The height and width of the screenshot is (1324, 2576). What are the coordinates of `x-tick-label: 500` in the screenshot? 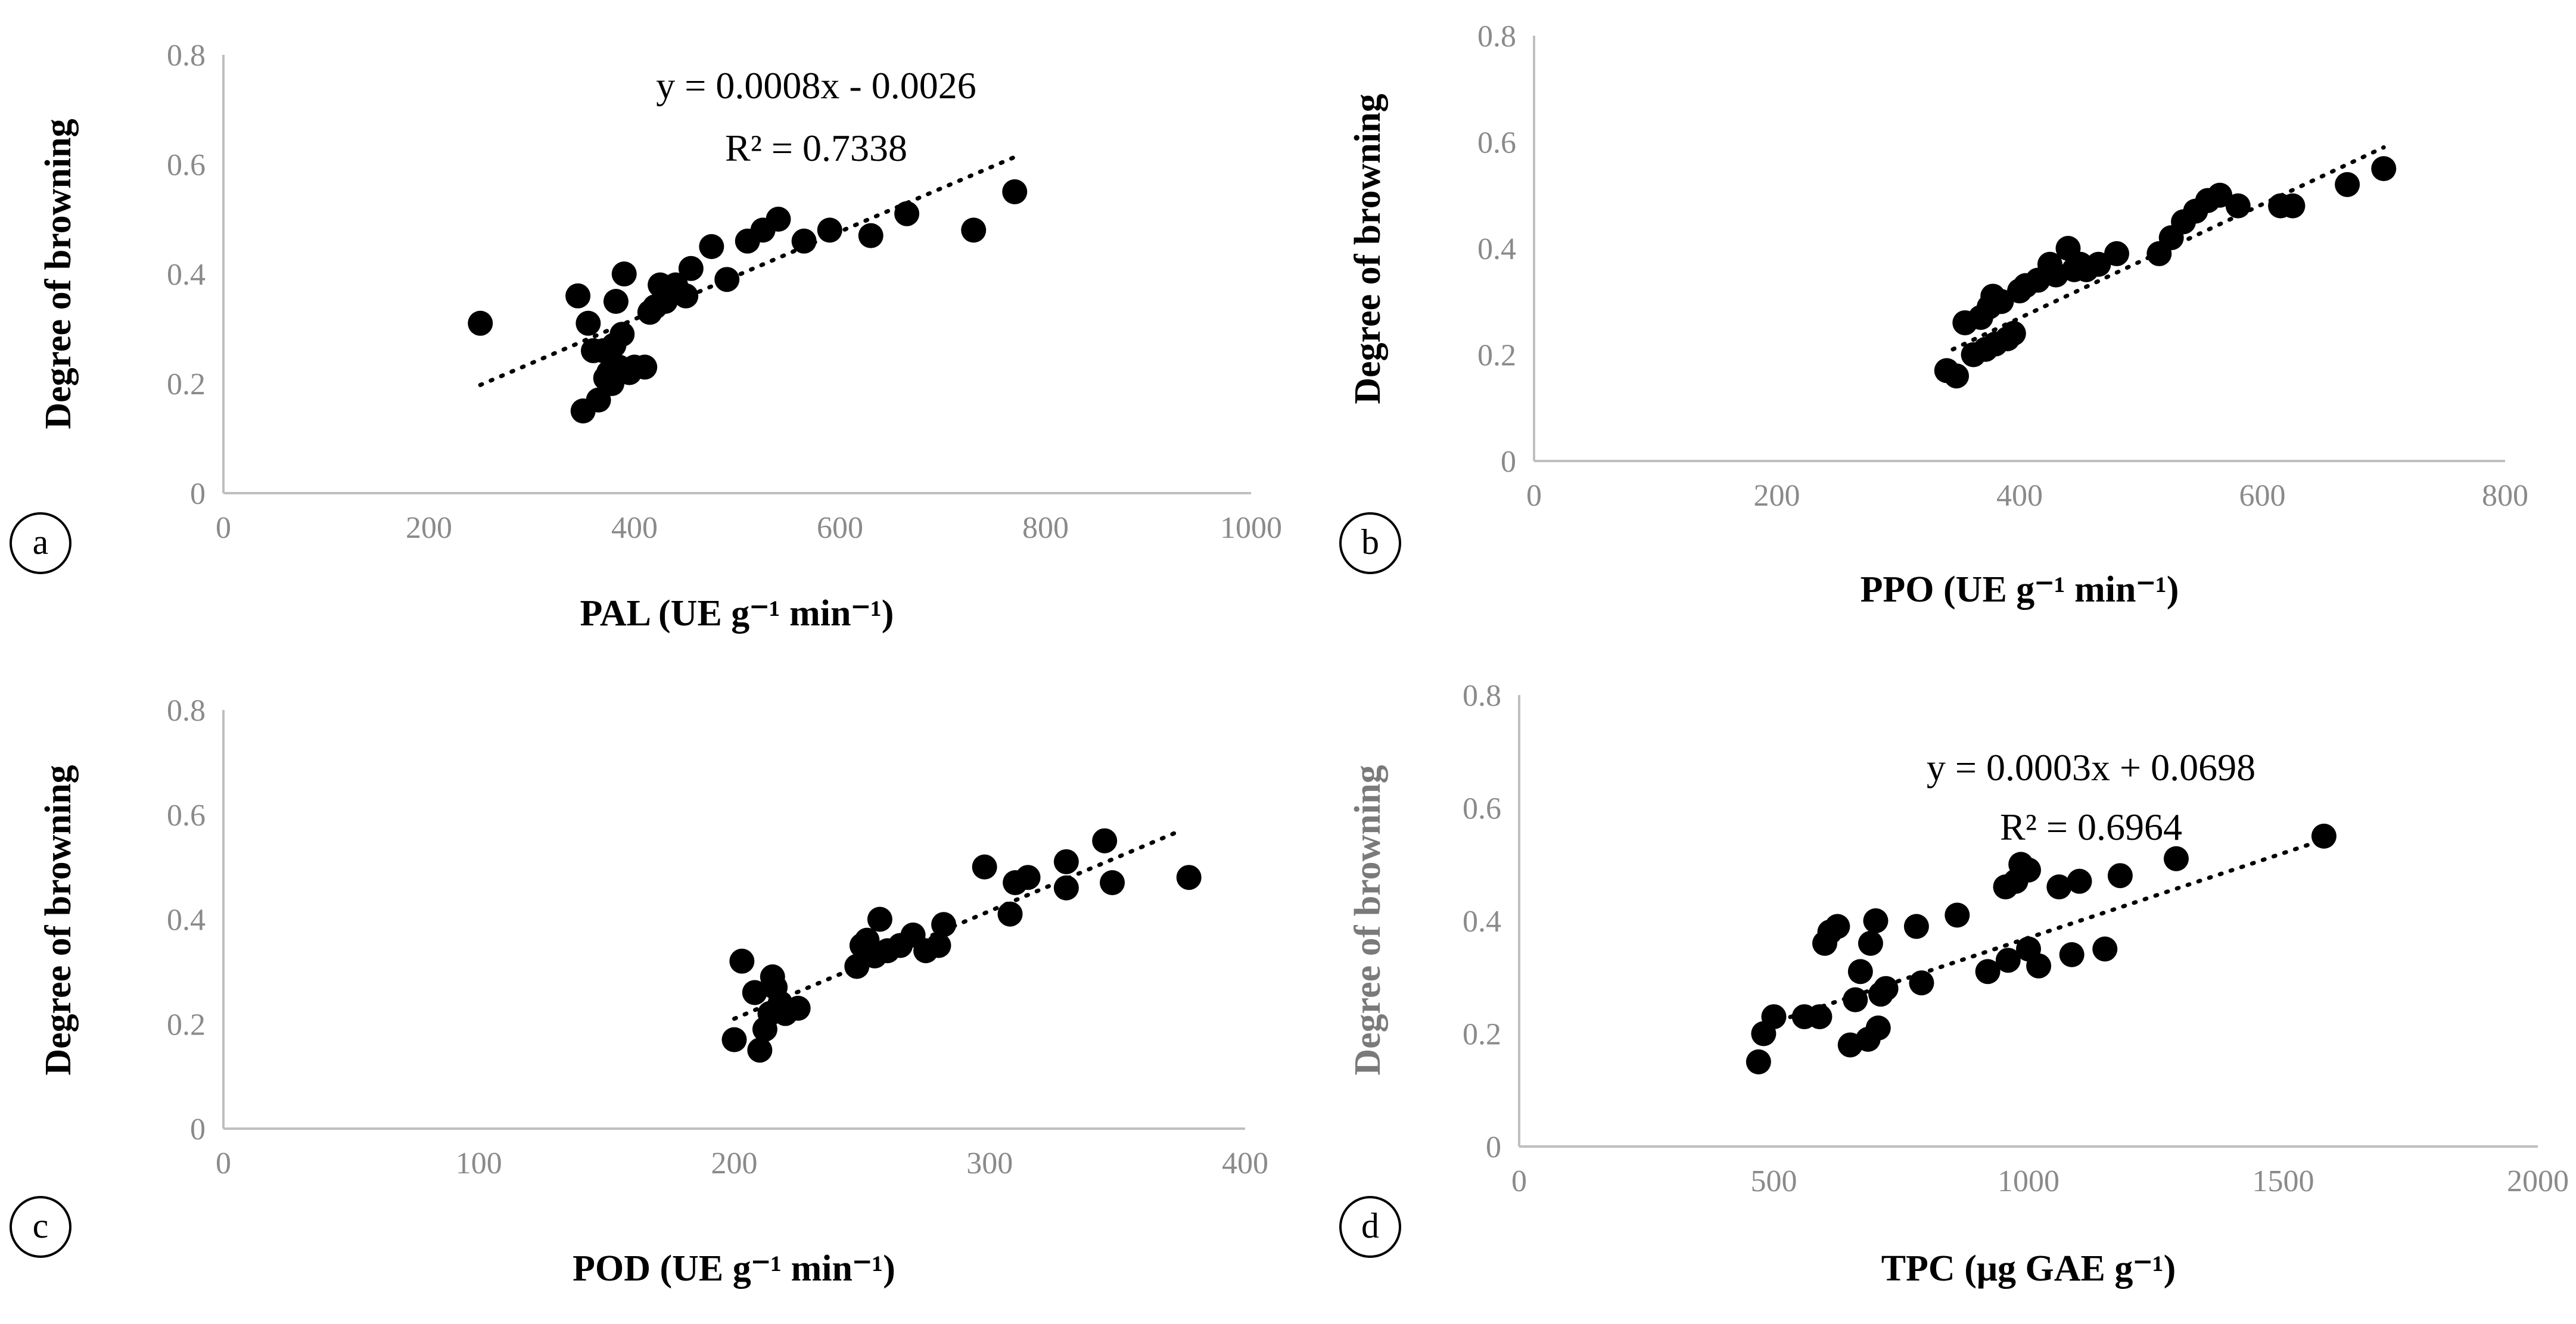 It's located at (1774, 1181).